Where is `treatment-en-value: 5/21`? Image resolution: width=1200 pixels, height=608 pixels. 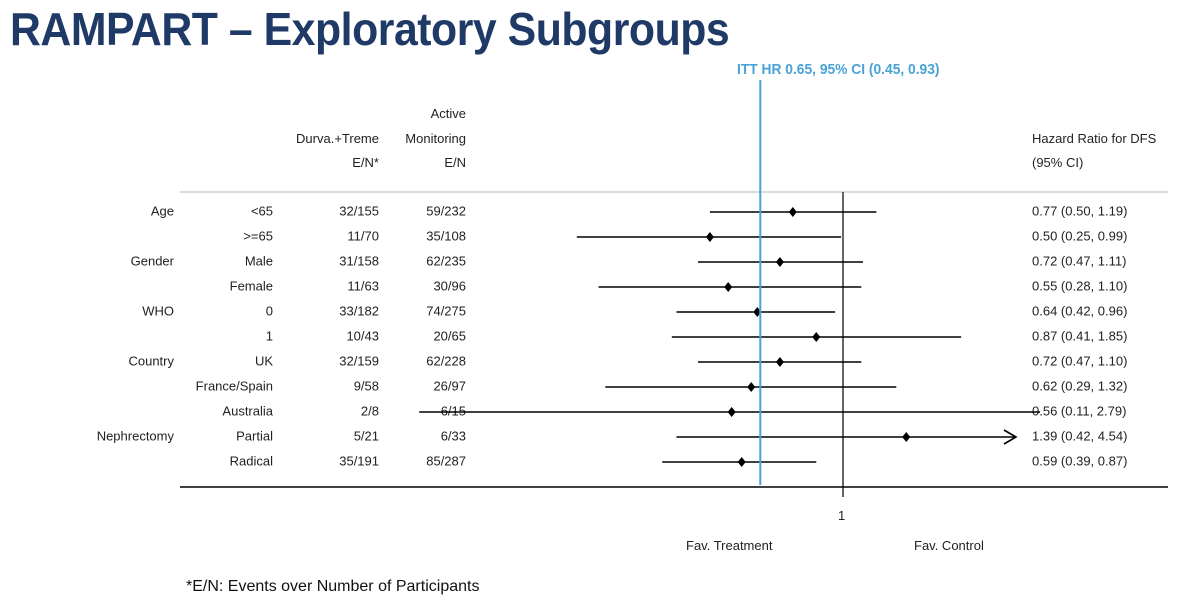
treatment-en-value: 5/21 is located at coordinates (366, 435).